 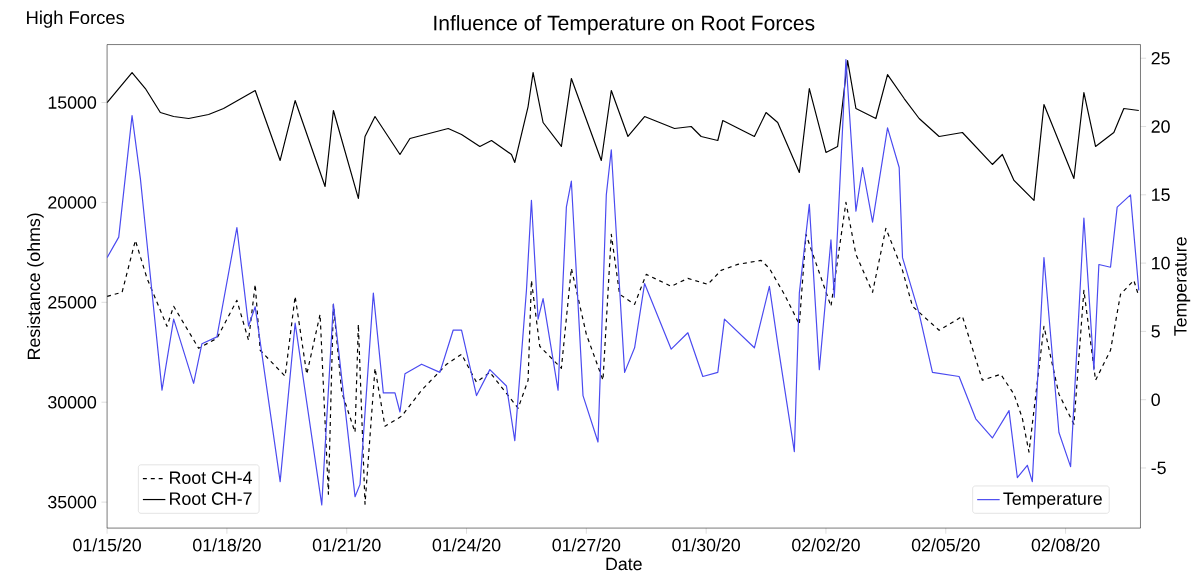 What do you see at coordinates (1160, 126) in the screenshot?
I see `y2-tick-label: 20` at bounding box center [1160, 126].